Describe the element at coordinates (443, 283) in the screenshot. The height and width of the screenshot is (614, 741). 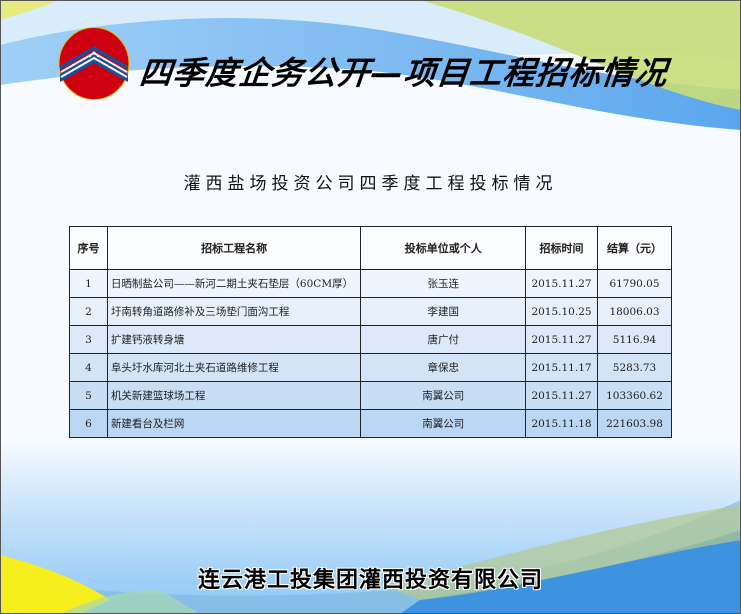
I see `cell-bidder: 张玉连` at that location.